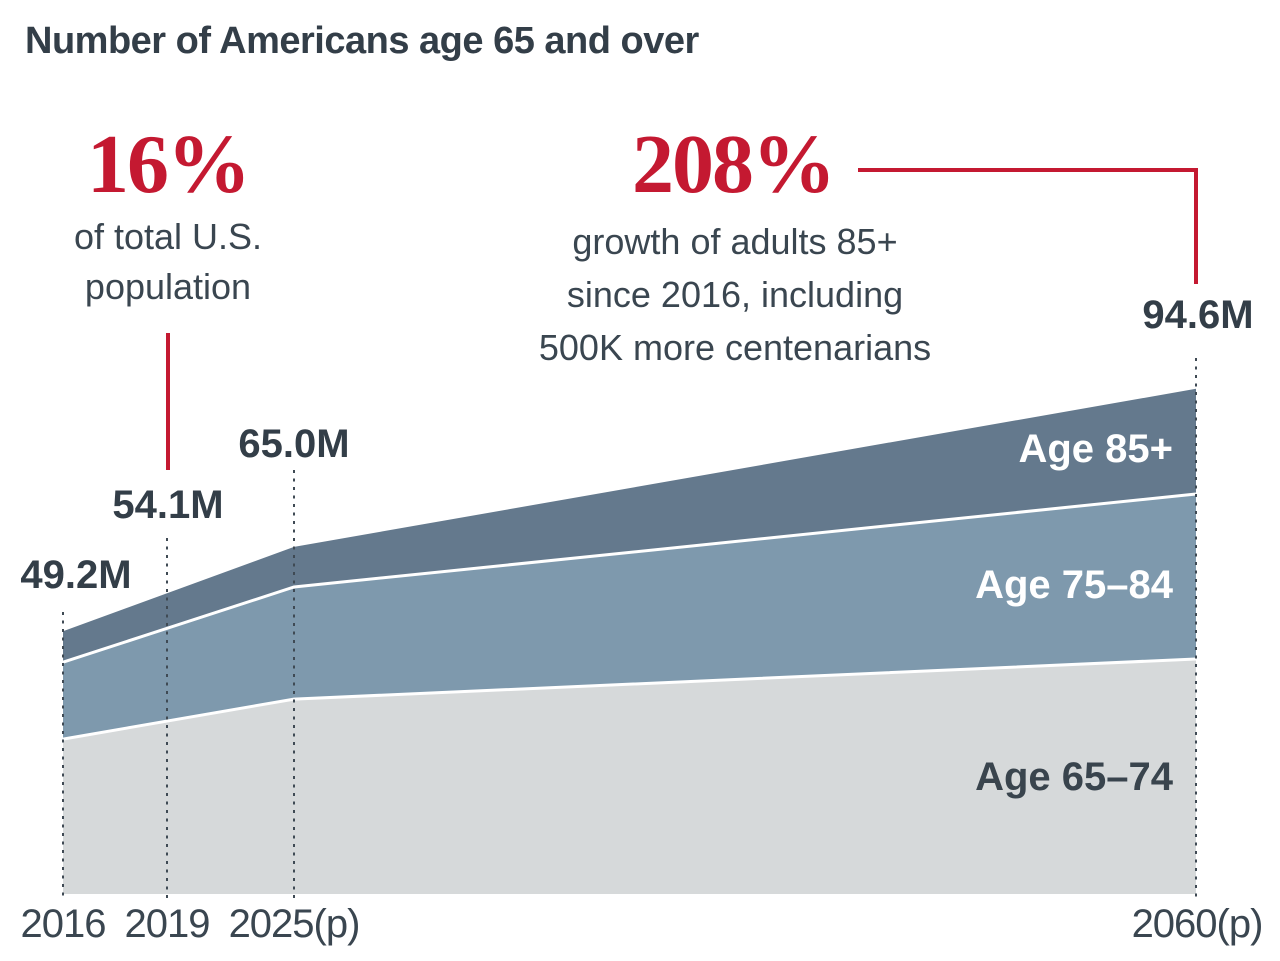 The width and height of the screenshot is (1280, 961). Describe the element at coordinates (63, 924) in the screenshot. I see `x-tick-2016: 2016` at that location.